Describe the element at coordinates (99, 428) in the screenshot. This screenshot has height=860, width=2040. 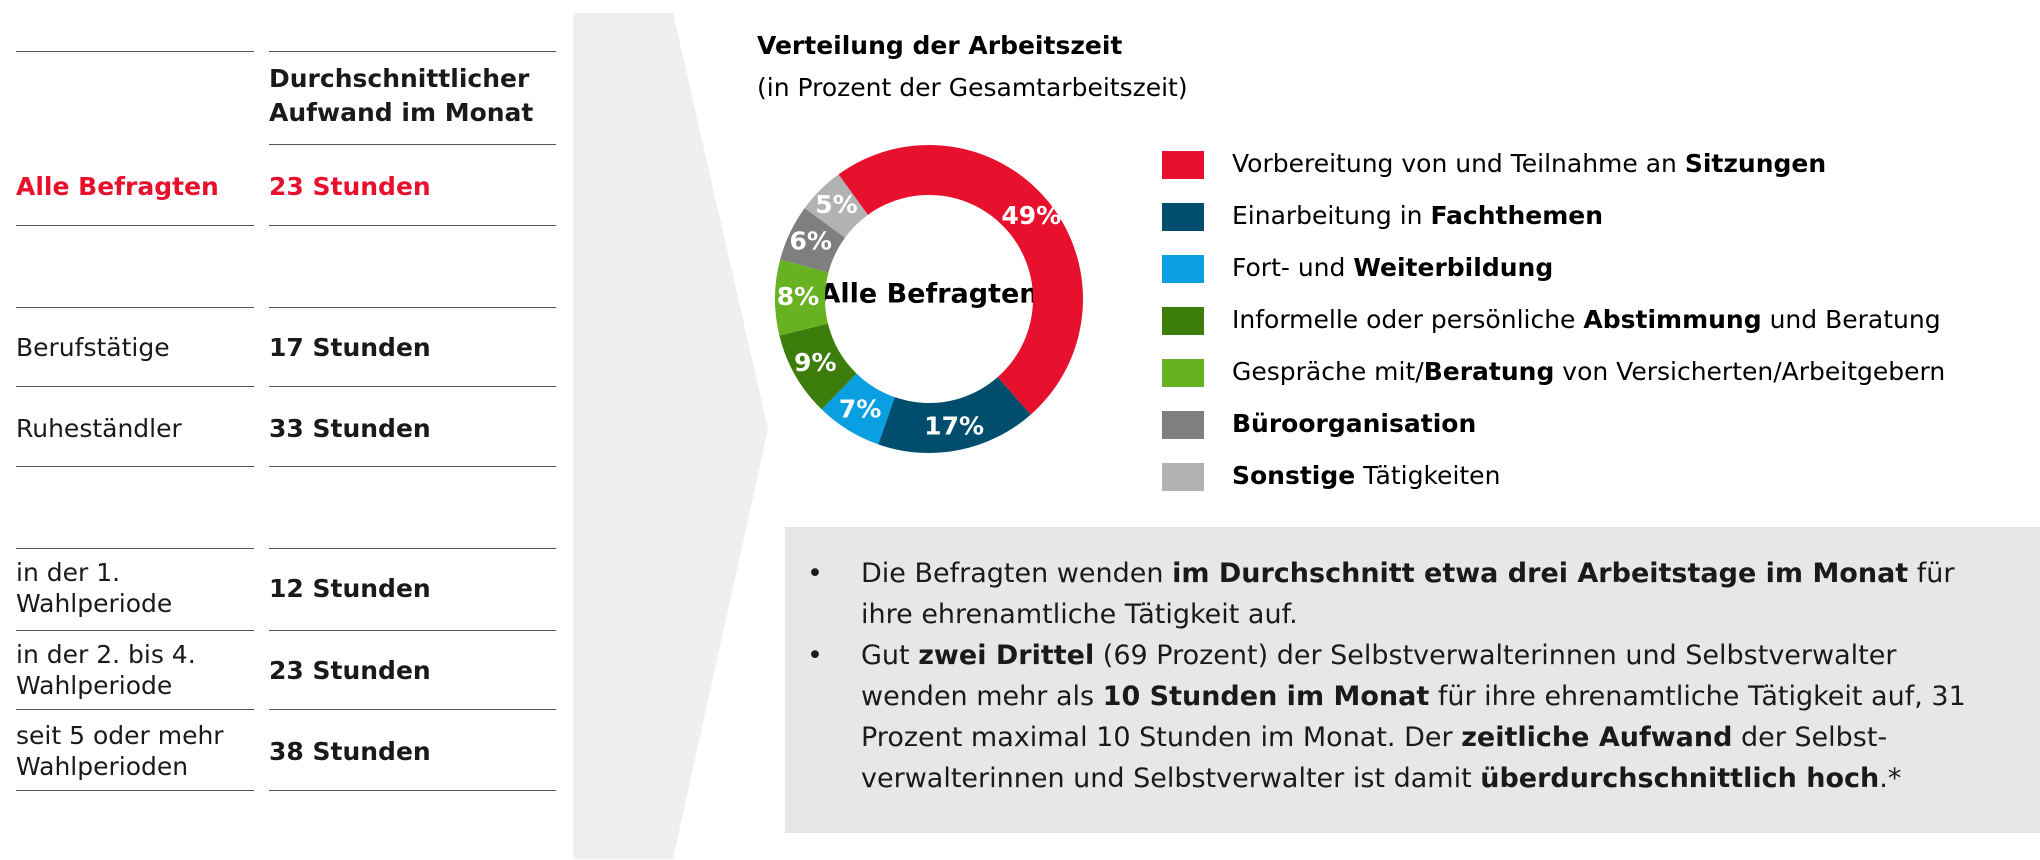
I see `row-label: Ruheständler` at that location.